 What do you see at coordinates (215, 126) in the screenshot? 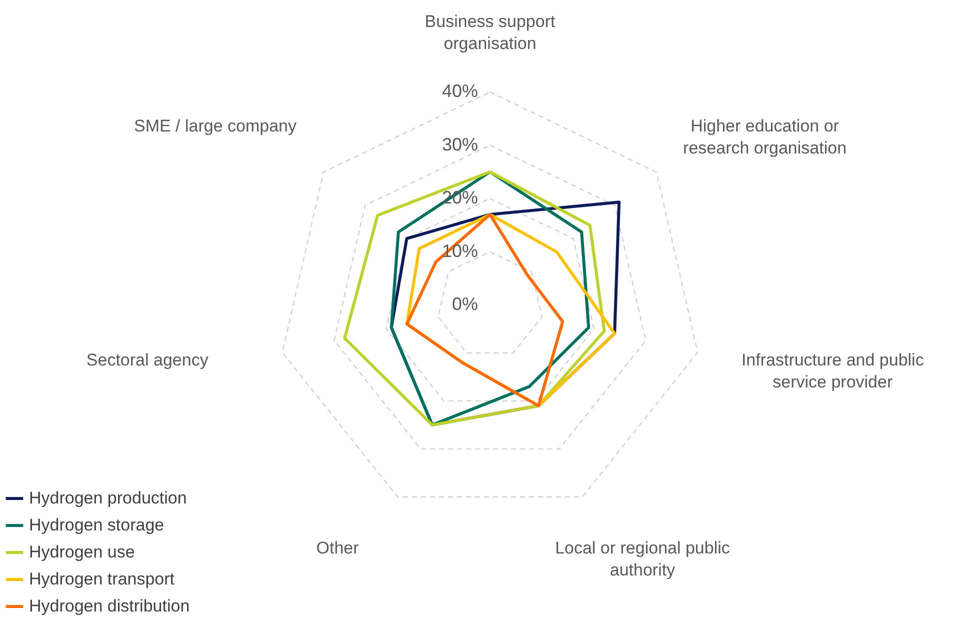
I see `spoke-label: SME / large company` at bounding box center [215, 126].